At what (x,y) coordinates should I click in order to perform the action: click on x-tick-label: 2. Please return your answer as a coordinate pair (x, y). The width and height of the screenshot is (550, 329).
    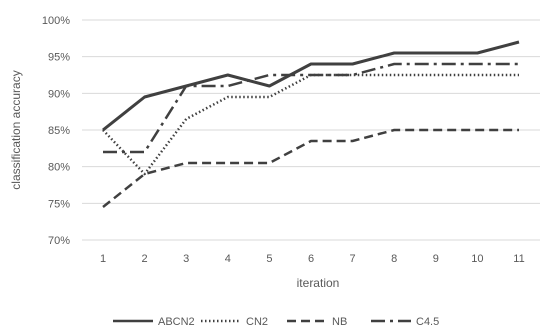
    Looking at the image, I should click on (145, 259).